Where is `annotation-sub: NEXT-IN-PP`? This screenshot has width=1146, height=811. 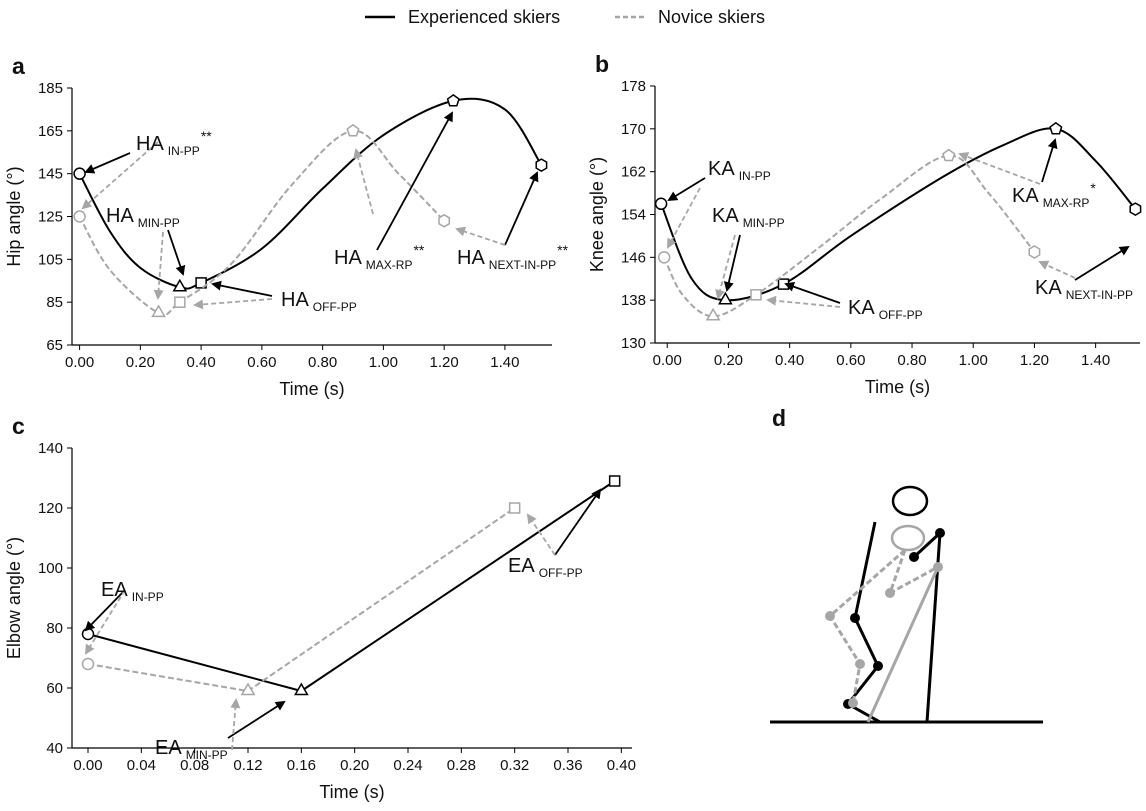 annotation-sub: NEXT-IN-PP is located at coordinates (522, 265).